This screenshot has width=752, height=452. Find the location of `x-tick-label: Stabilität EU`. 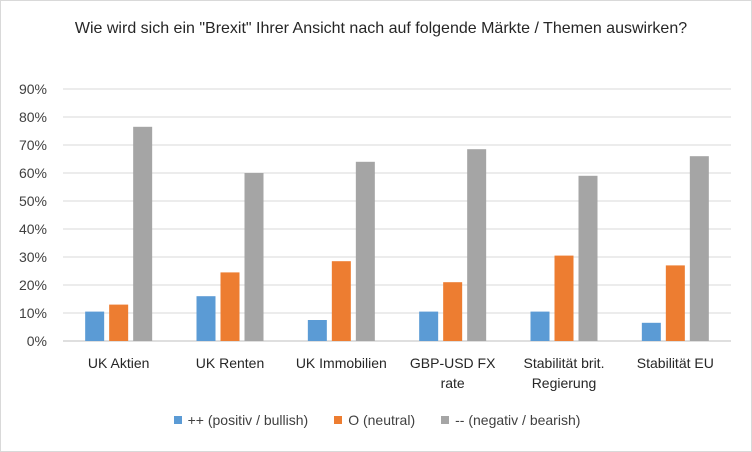

x-tick-label: Stabilität EU is located at coordinates (675, 363).